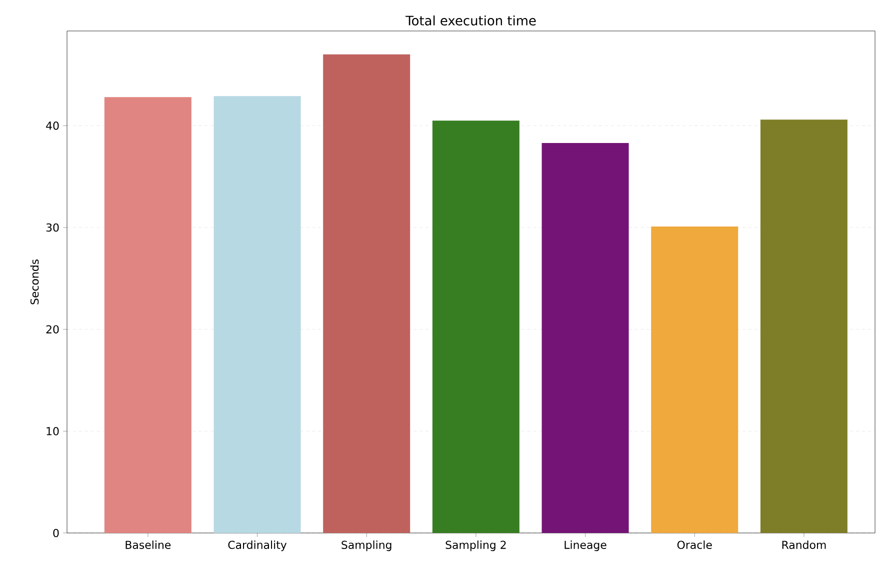  Describe the element at coordinates (34, 281) in the screenshot. I see `y-axis-title: Seconds` at that location.